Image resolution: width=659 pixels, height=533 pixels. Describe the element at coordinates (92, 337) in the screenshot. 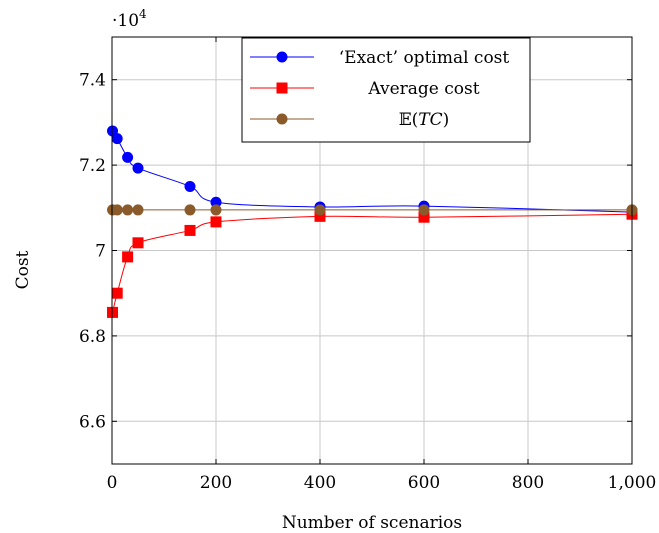

I see `y-tick-label: 6.8` at that location.